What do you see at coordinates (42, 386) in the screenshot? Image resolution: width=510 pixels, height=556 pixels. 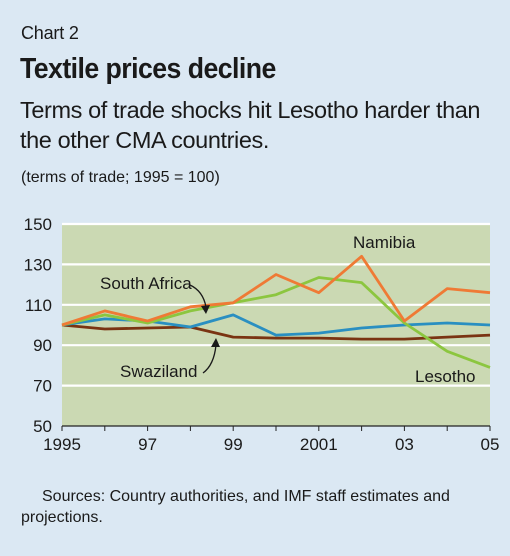 I see `y-tick-label: 70` at bounding box center [42, 386].